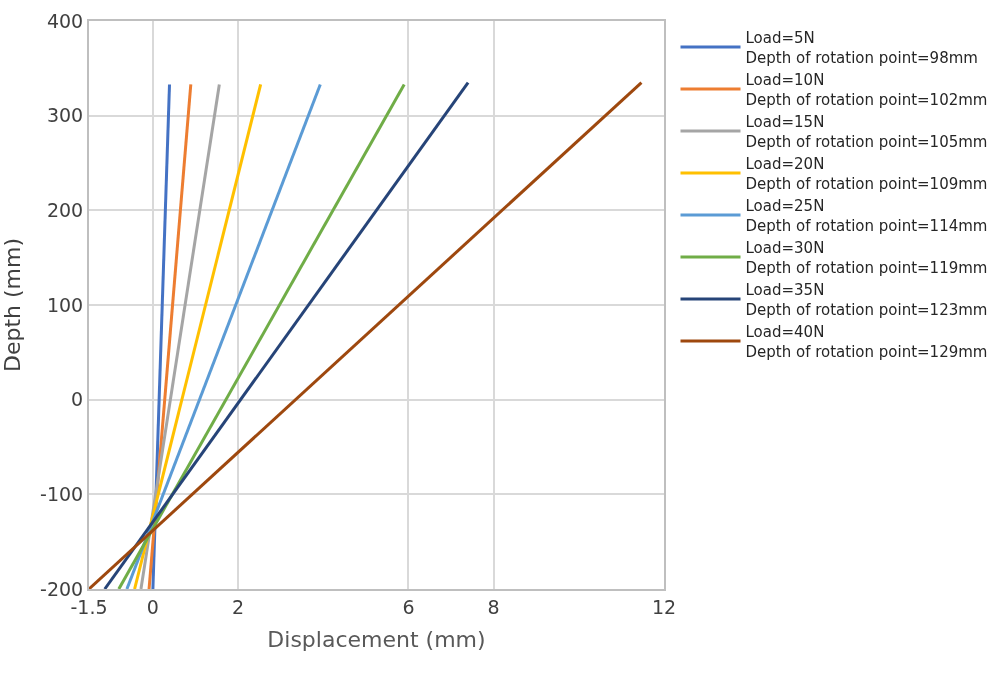  Describe the element at coordinates (408, 606) in the screenshot. I see `x-tick-label: 6` at that location.